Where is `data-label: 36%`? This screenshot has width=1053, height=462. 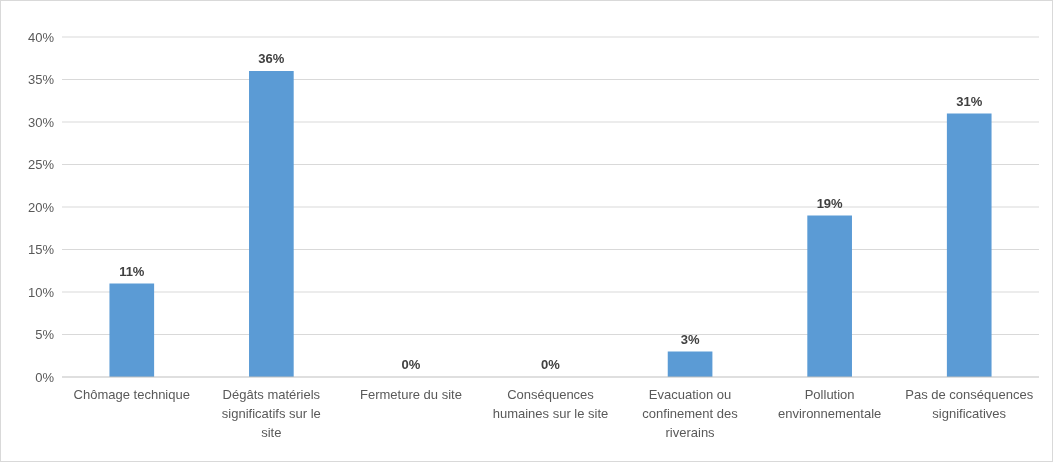 data-label: 36% is located at coordinates (271, 58).